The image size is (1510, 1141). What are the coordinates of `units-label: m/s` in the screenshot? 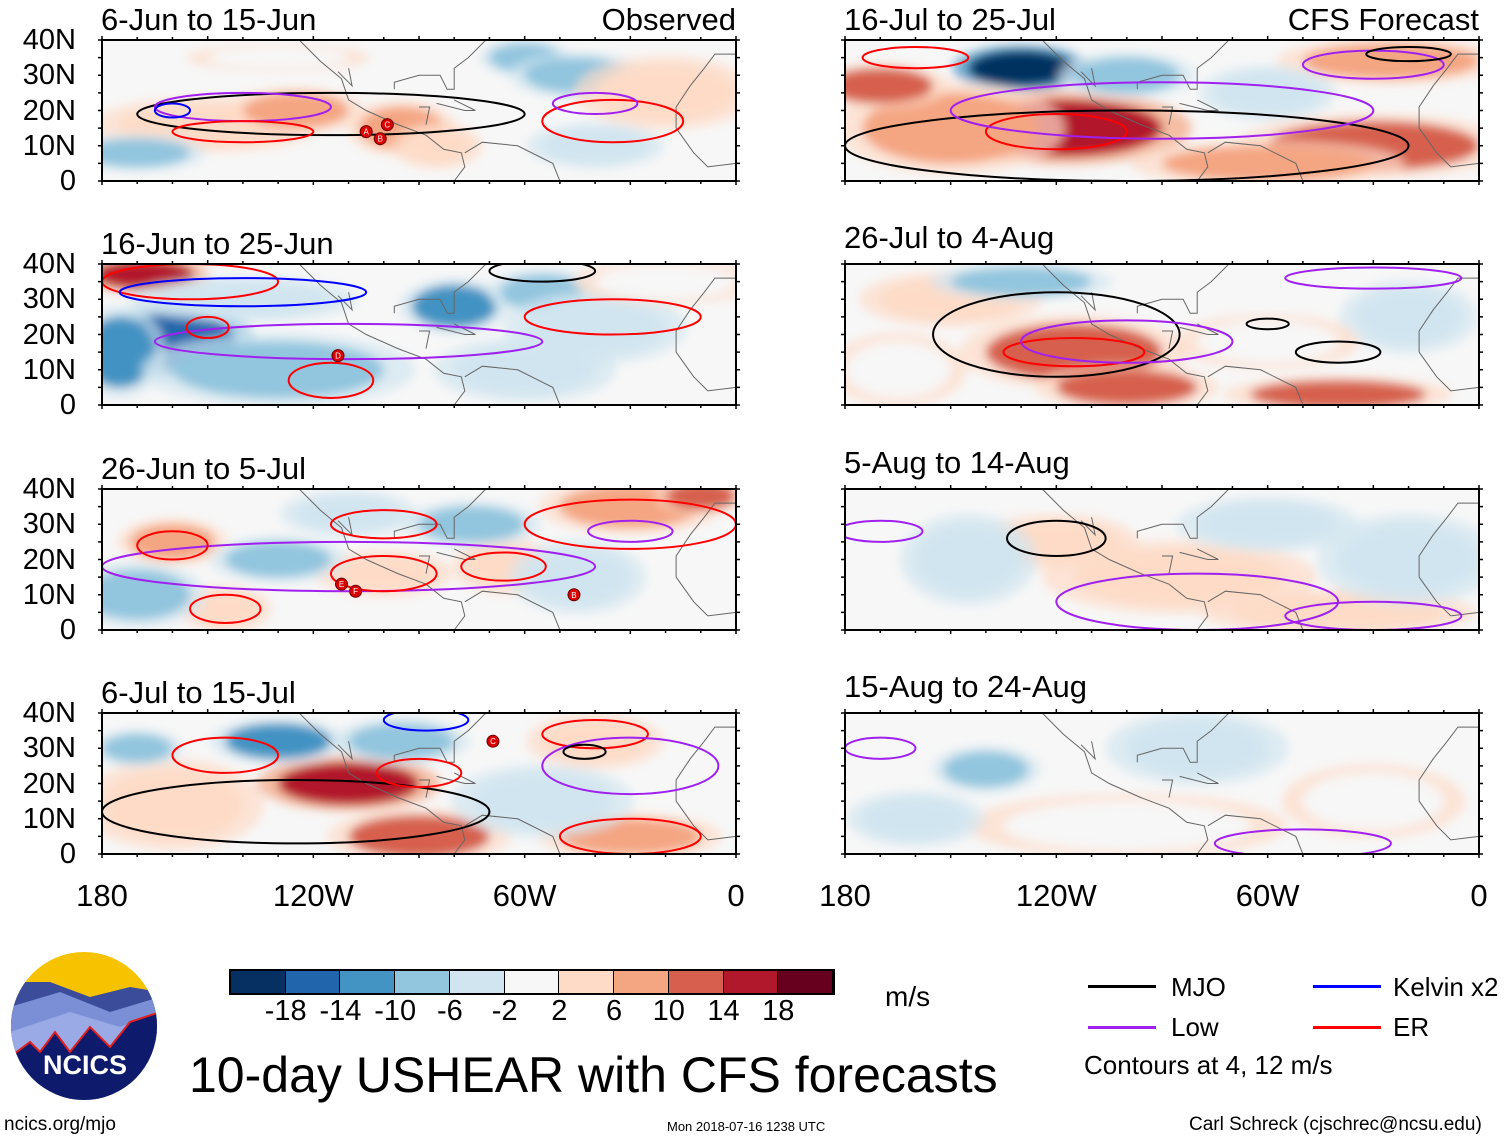 It's located at (908, 996).